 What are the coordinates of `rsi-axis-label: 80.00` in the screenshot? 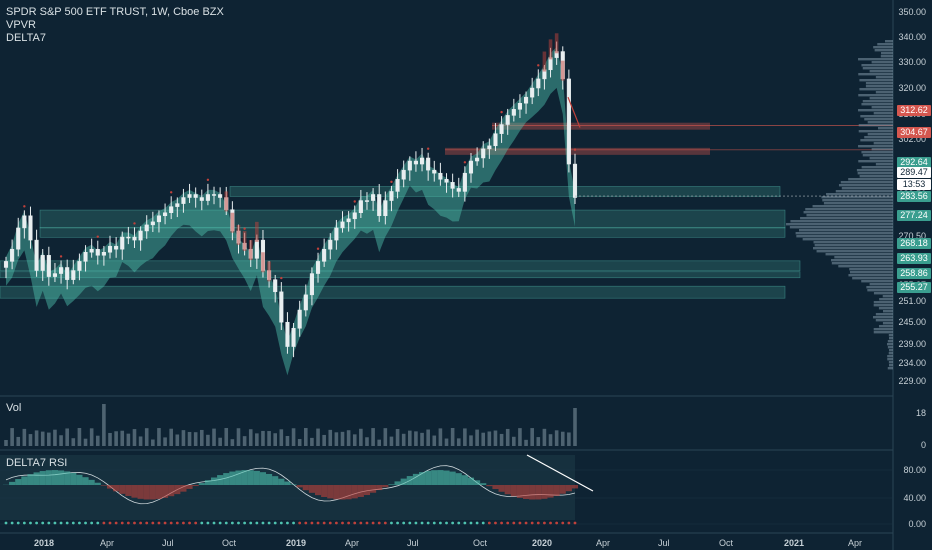 It's located at (914, 470).